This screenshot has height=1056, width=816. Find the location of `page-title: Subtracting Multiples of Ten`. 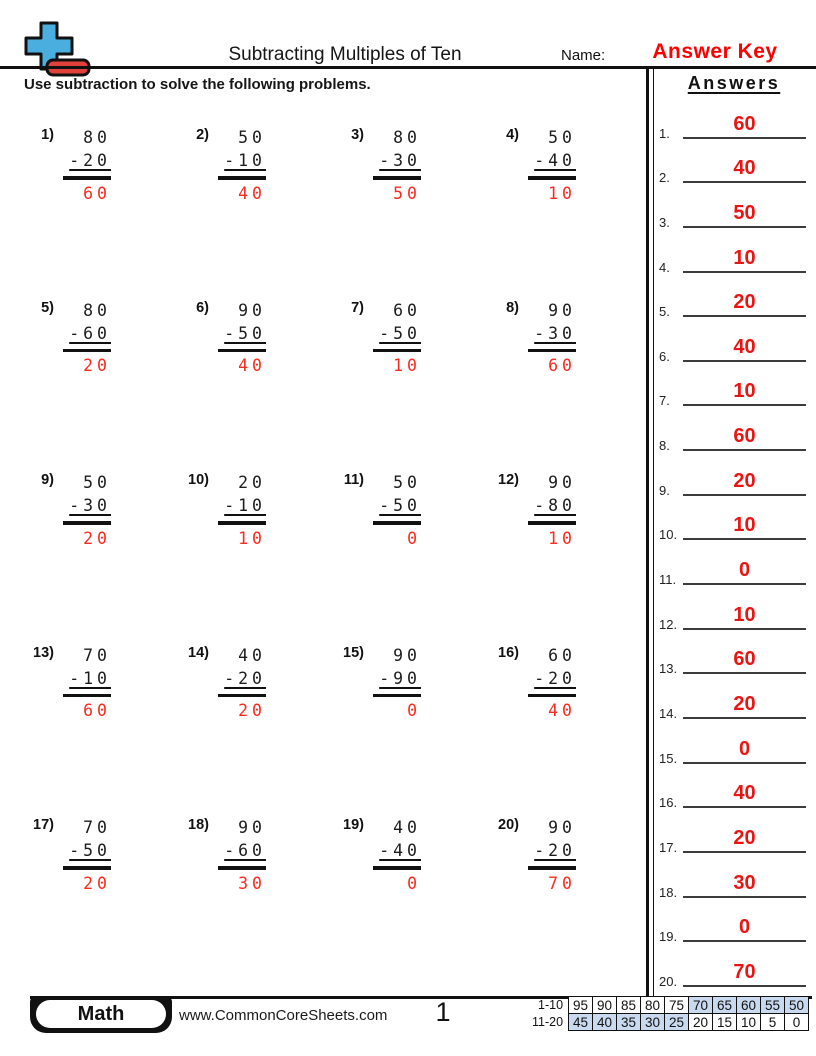

page-title: Subtracting Multiples of Ten is located at coordinates (345, 54).